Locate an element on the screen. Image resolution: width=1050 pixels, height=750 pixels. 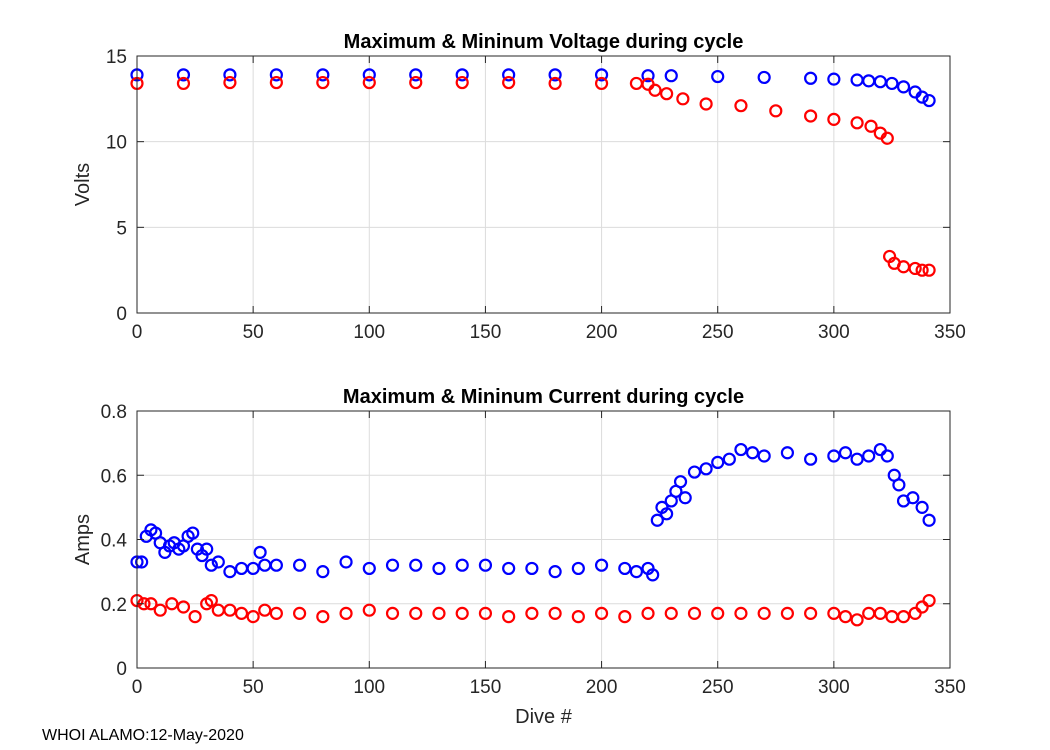
voltage-x-tick-label: 0 is located at coordinates (137, 332).